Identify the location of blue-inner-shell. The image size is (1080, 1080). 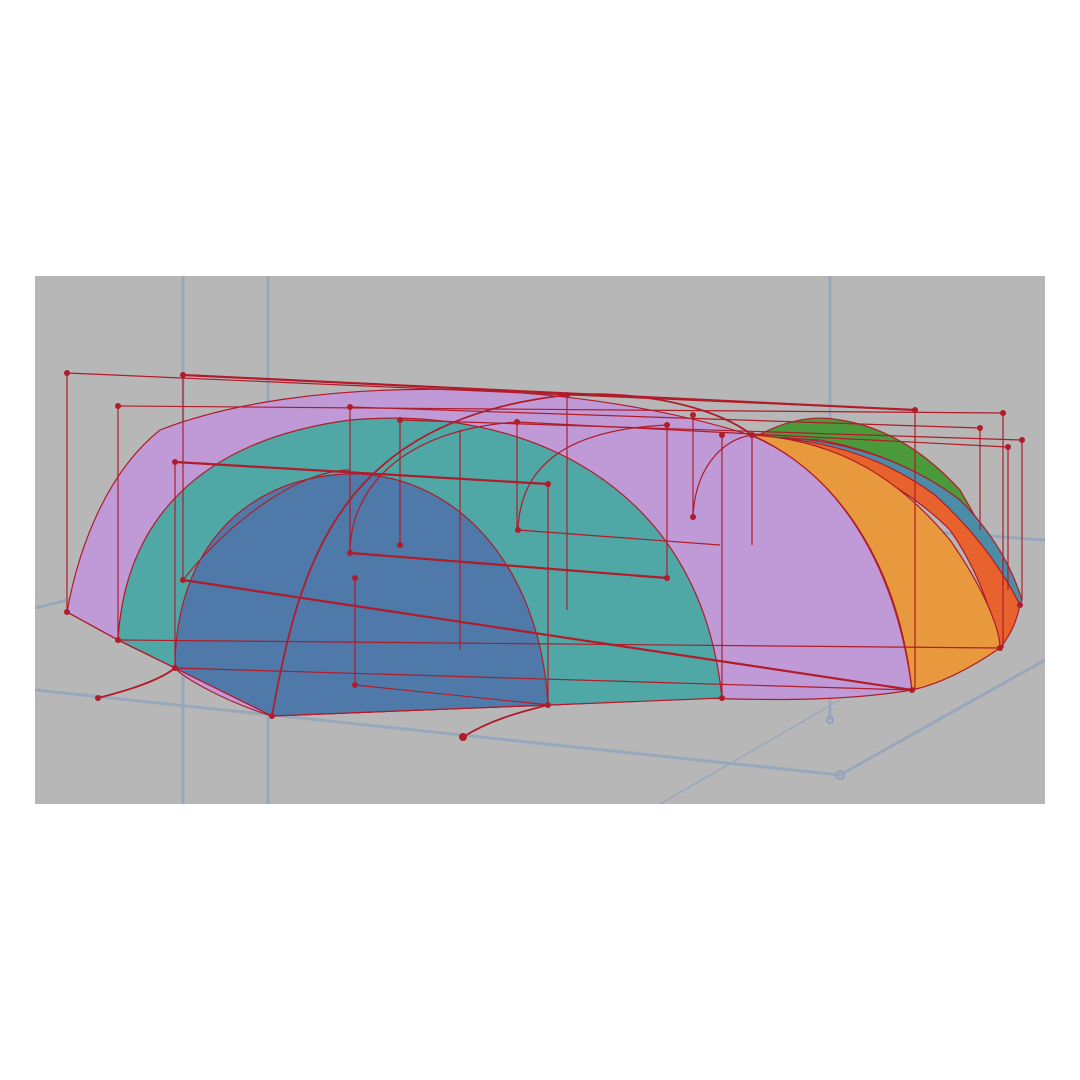
(361, 595).